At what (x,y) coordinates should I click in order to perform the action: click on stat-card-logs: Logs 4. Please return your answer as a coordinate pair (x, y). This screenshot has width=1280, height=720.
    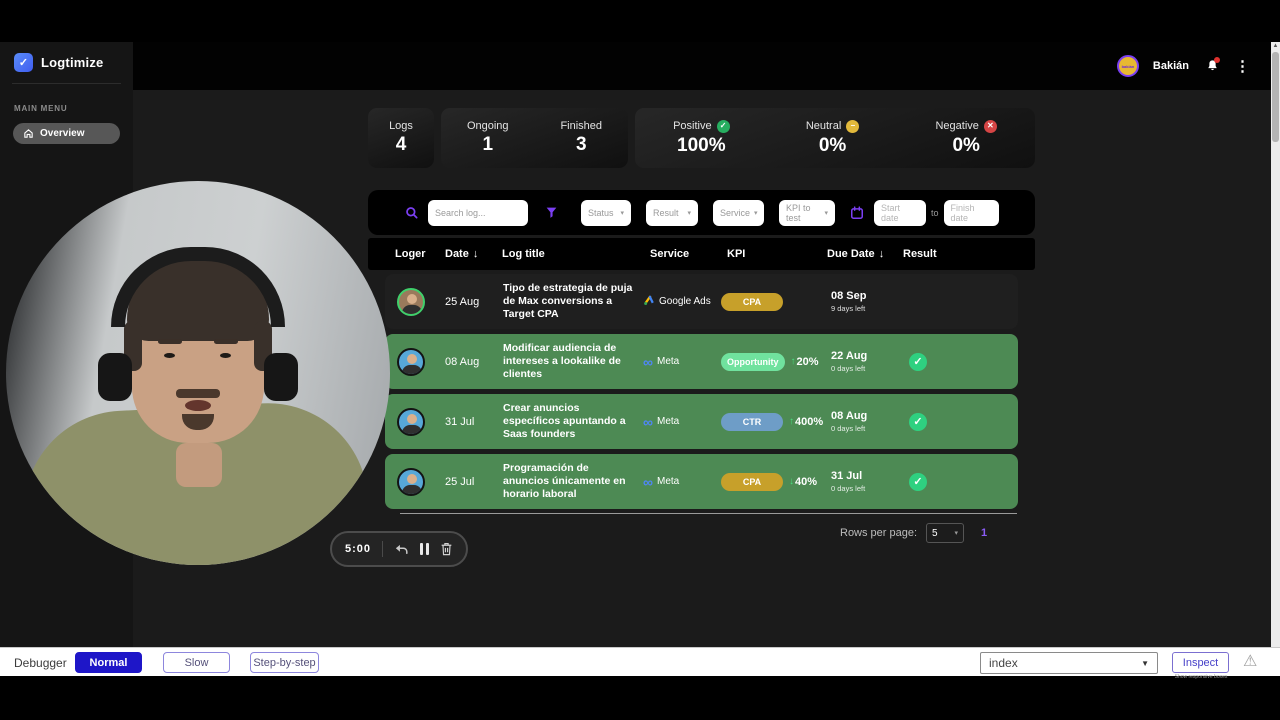
    Looking at the image, I should click on (401, 138).